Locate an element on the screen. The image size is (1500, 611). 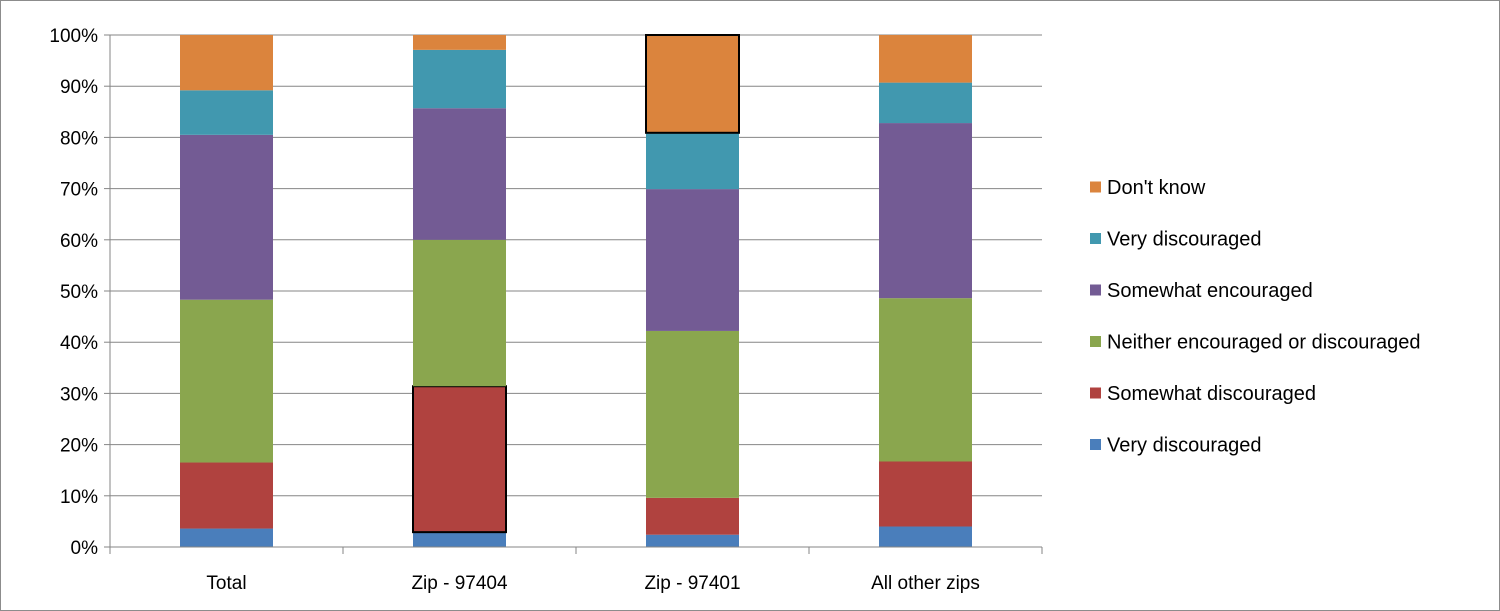
y-tick-label: 10% is located at coordinates (79, 497).